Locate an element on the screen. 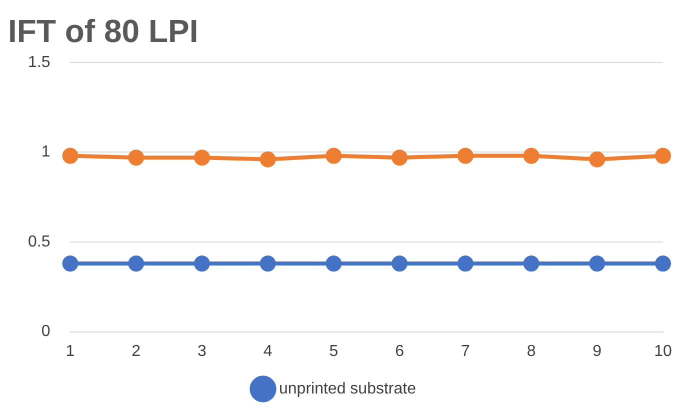 The height and width of the screenshot is (411, 683). x-tick-label: 1 is located at coordinates (70, 351).